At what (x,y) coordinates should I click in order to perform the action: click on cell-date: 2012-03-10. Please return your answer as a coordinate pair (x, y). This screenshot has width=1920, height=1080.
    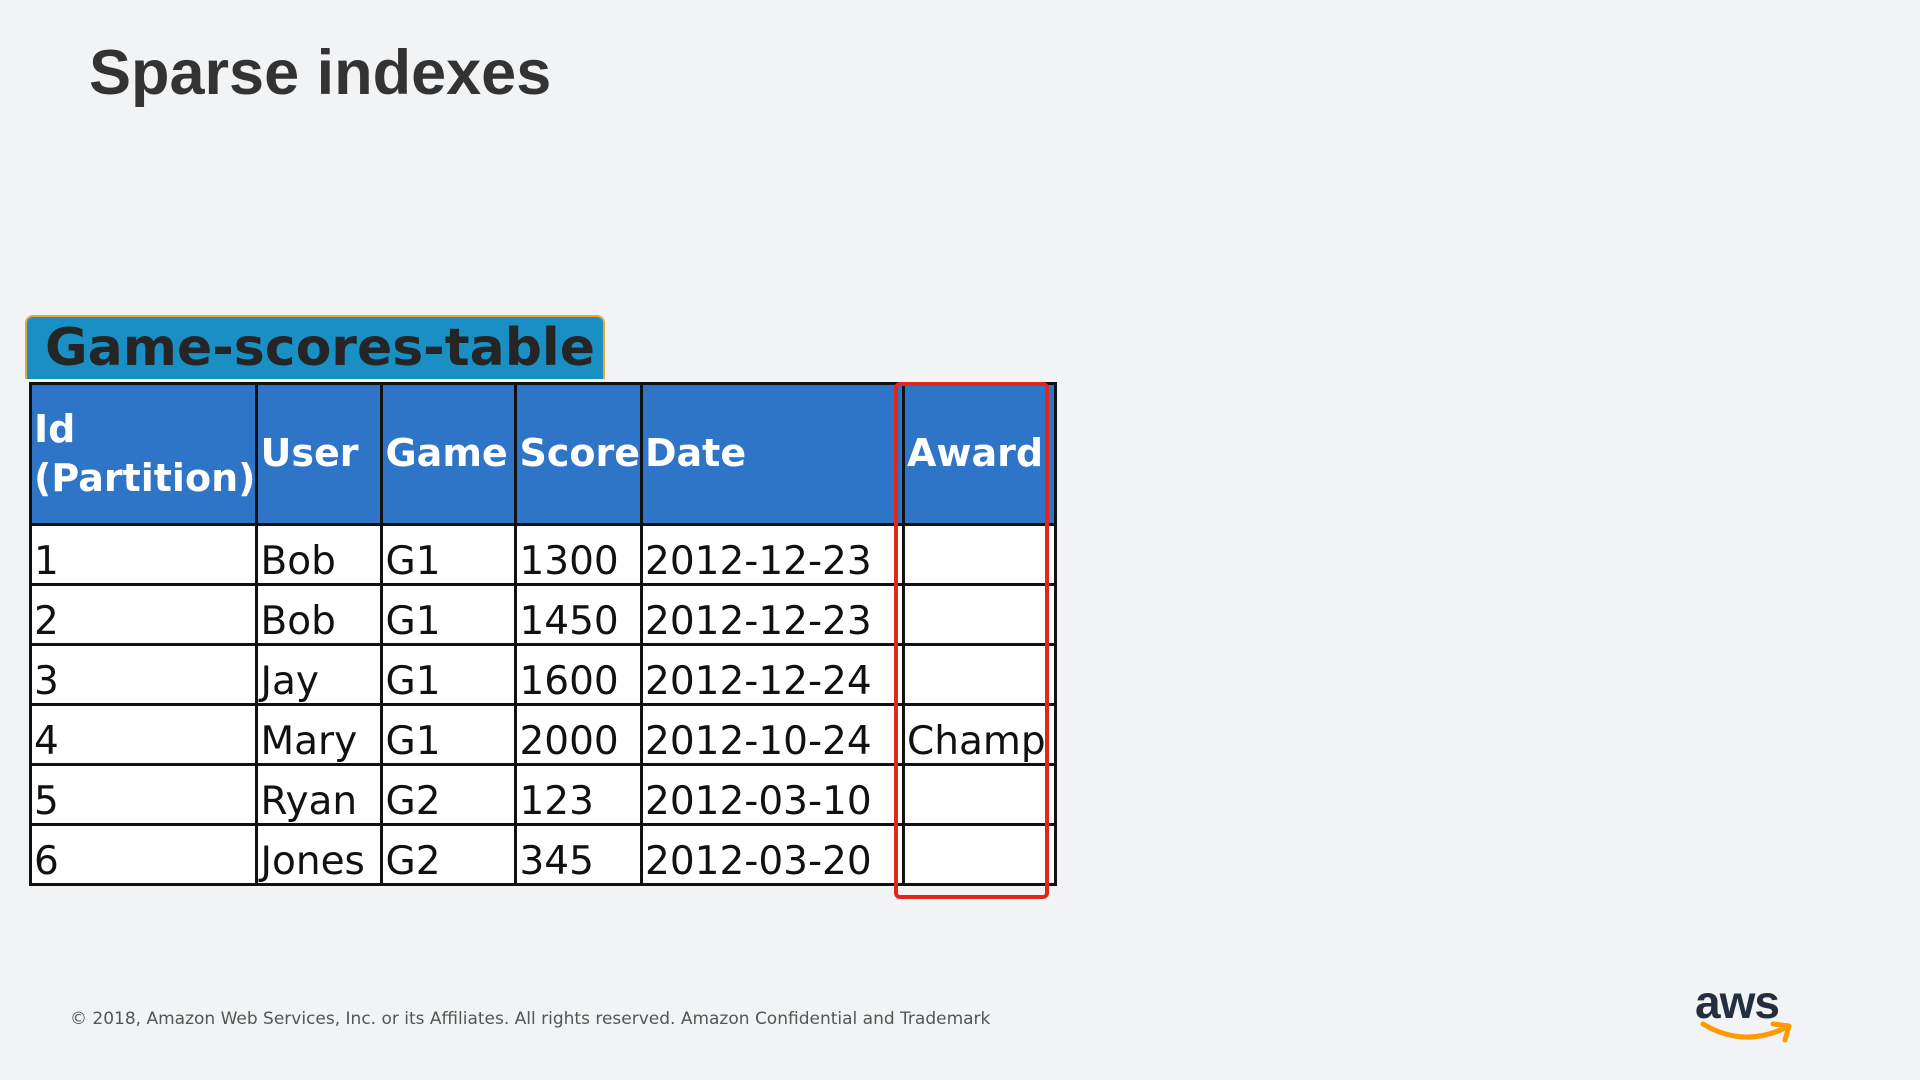
    Looking at the image, I should click on (772, 794).